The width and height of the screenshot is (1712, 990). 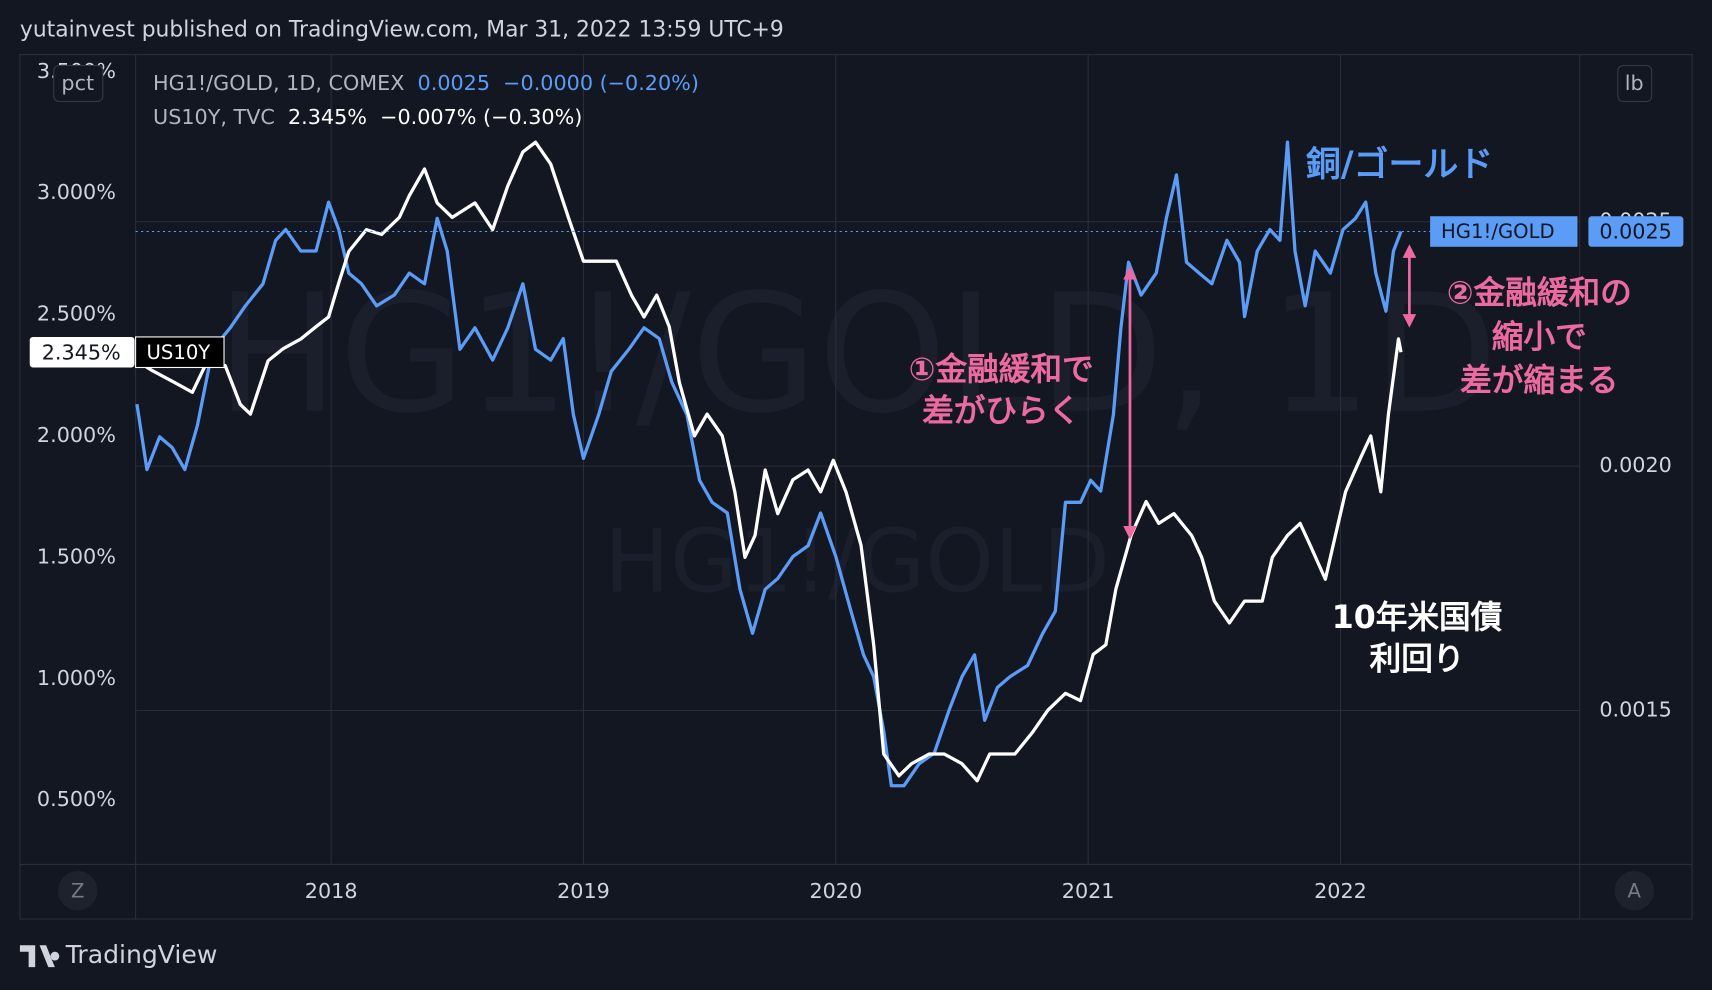 I want to click on legend-price: 2.345%, so click(x=327, y=117).